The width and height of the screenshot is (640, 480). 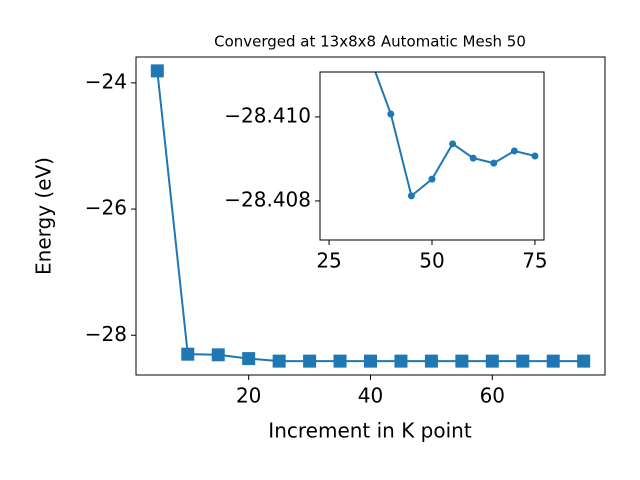 What do you see at coordinates (492, 396) in the screenshot?
I see `x-tick-label: 60` at bounding box center [492, 396].